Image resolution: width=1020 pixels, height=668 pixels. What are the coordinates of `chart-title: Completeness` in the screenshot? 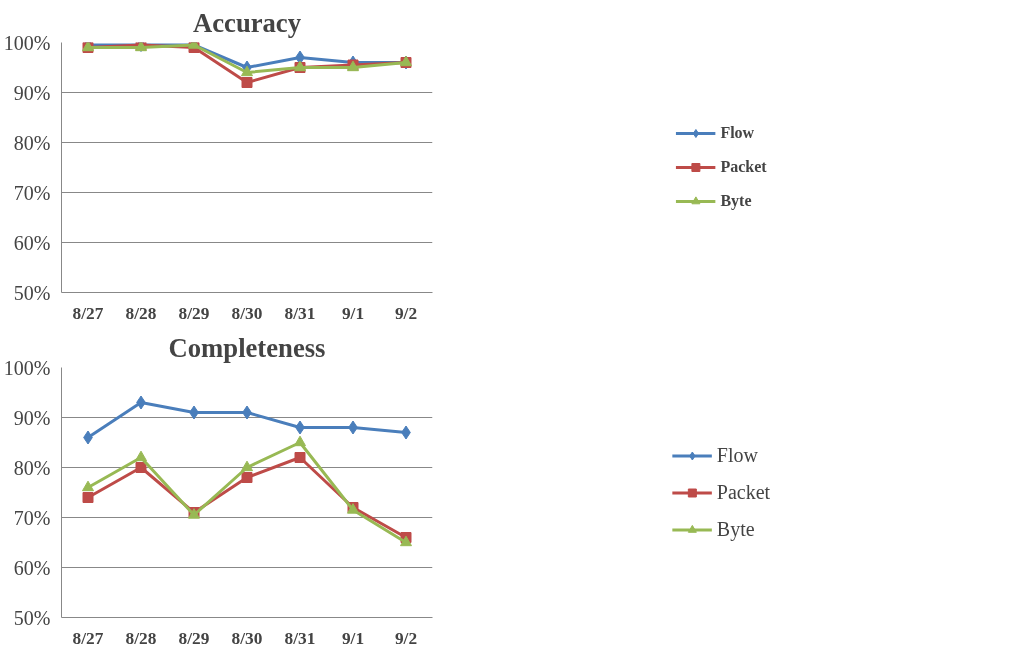 It's located at (247, 347).